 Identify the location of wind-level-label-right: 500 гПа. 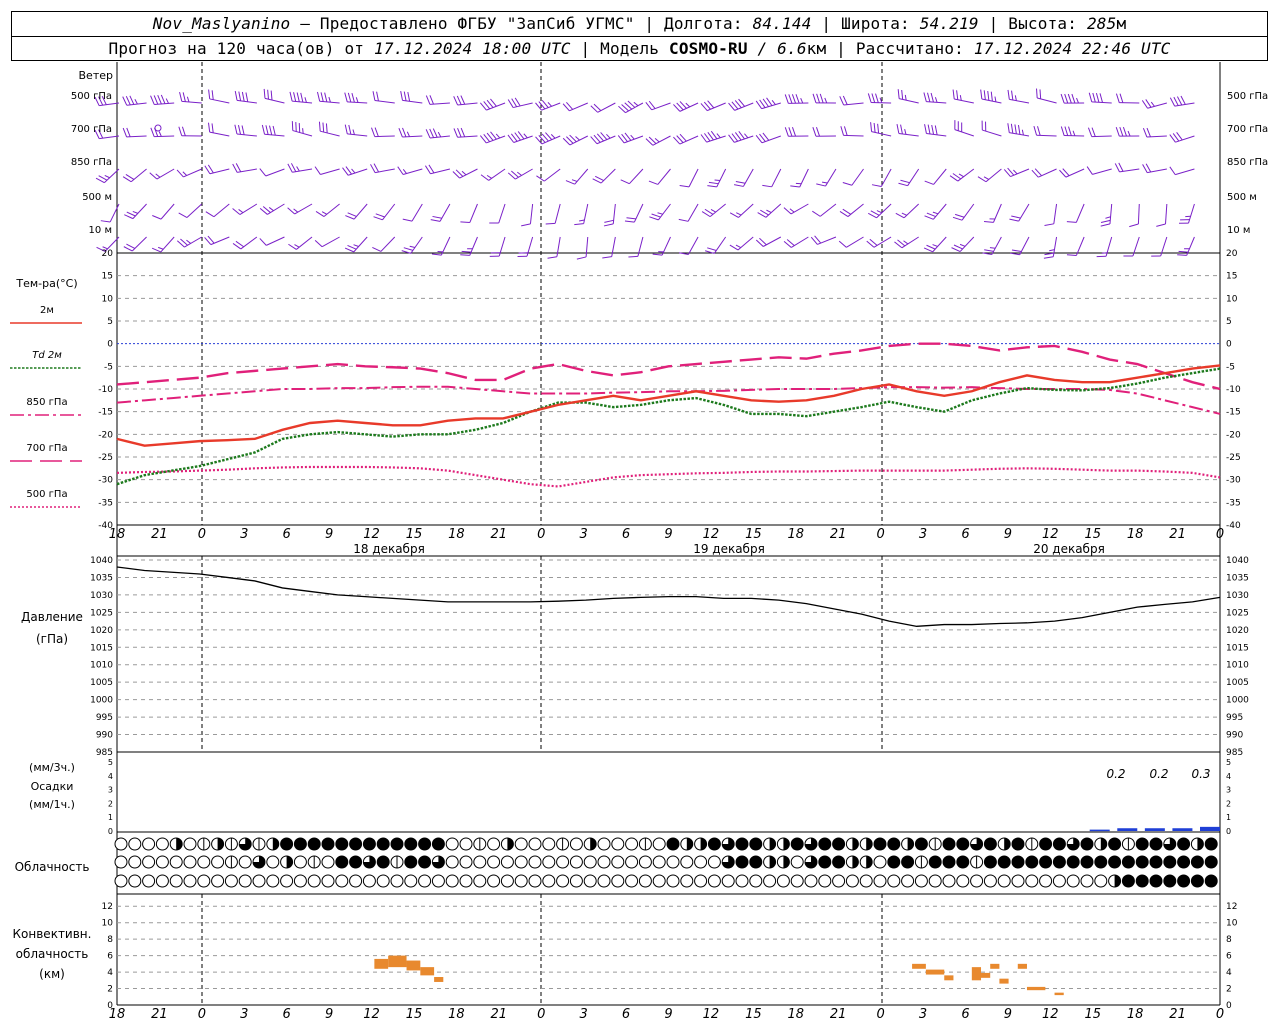
(1247, 96).